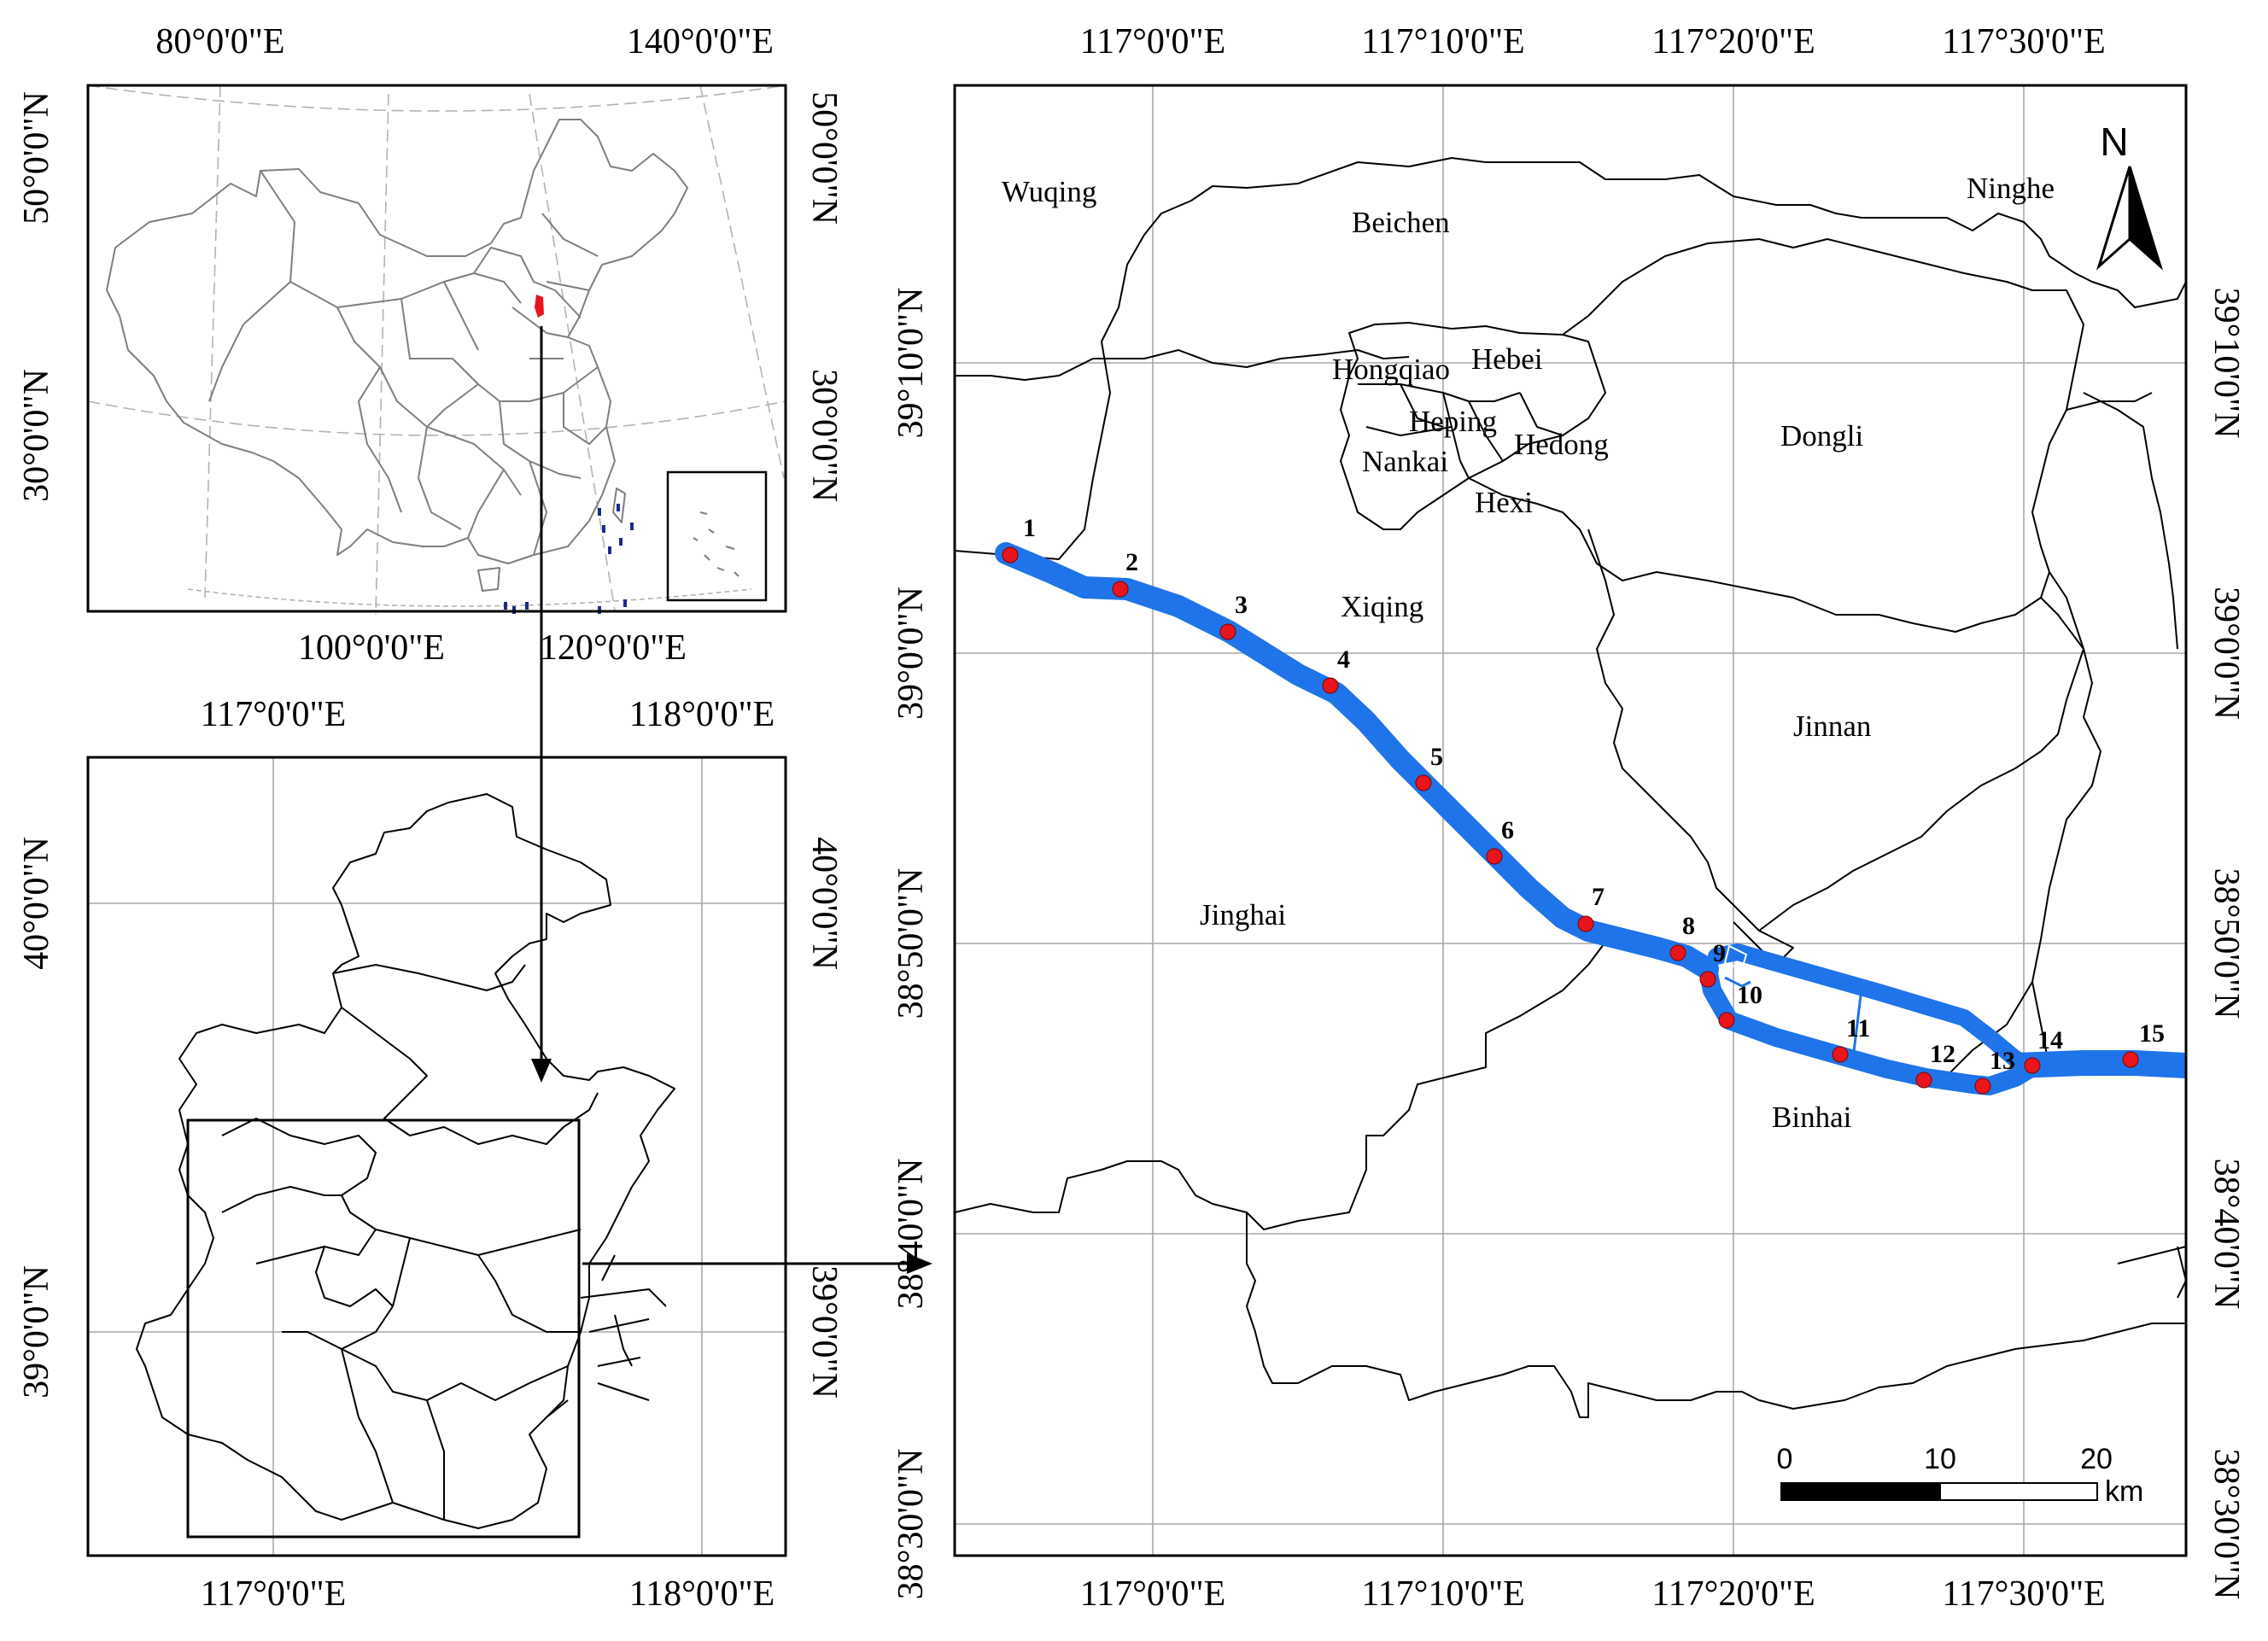 This screenshot has height=1641, width=2268. I want to click on label-heping: Heping, so click(1453, 421).